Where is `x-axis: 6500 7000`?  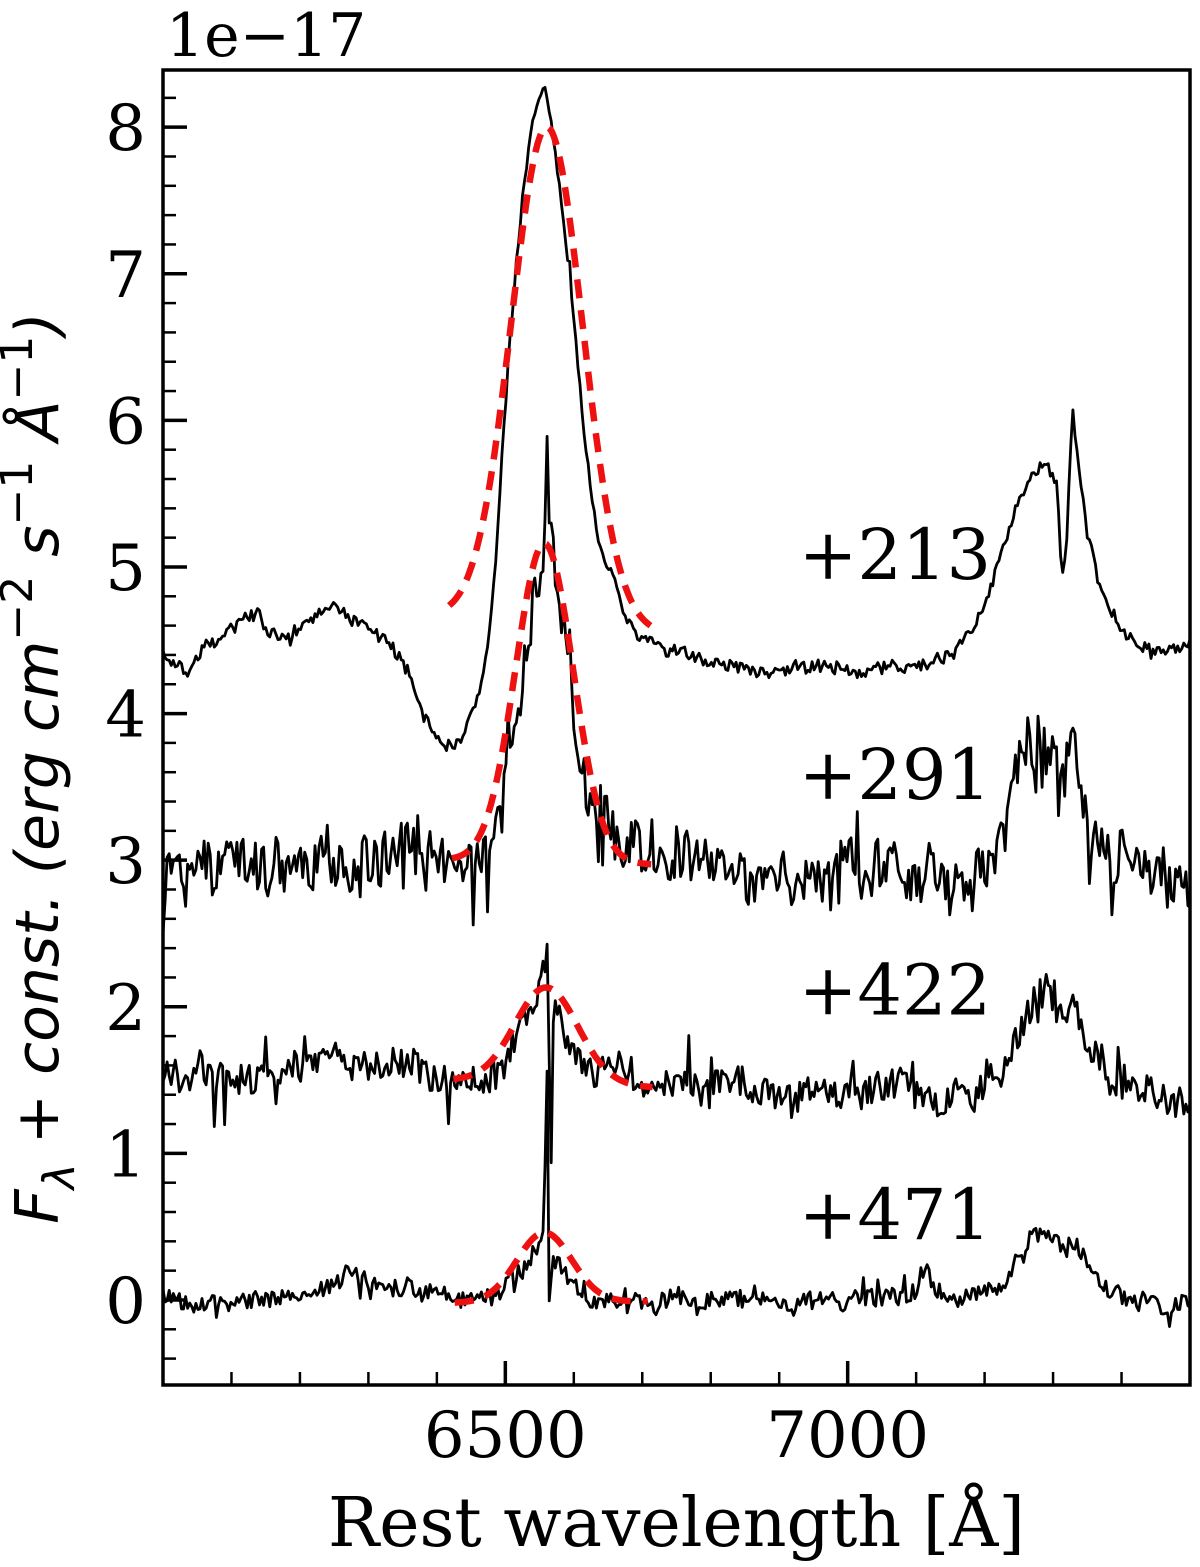 x-axis: 6500 7000 is located at coordinates (676, 1417).